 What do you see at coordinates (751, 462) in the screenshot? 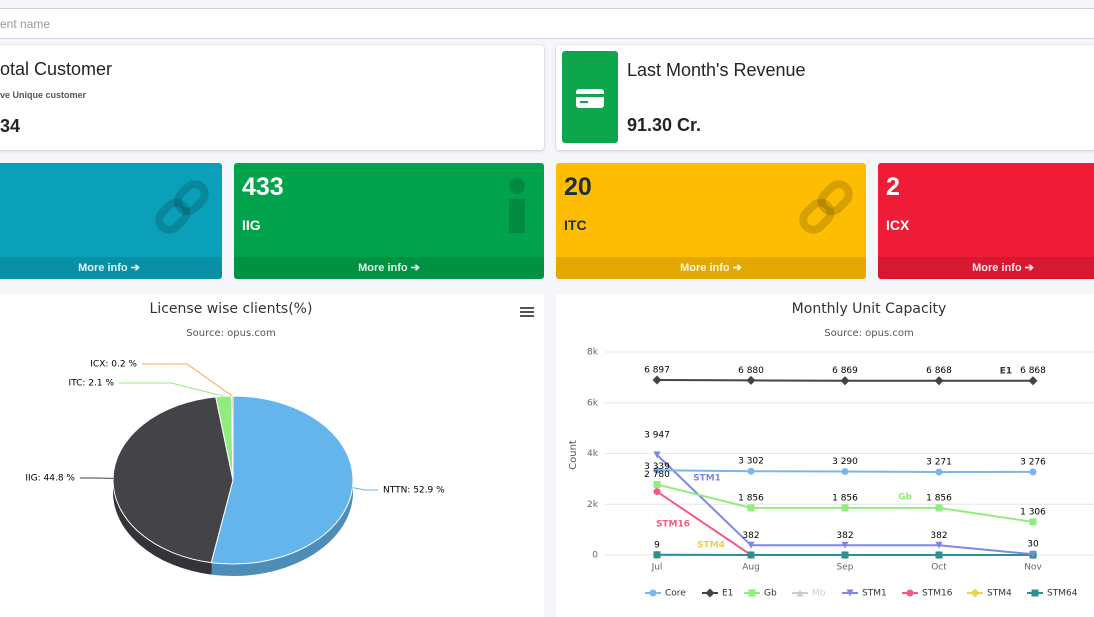
I see `data-label: 3 302` at bounding box center [751, 462].